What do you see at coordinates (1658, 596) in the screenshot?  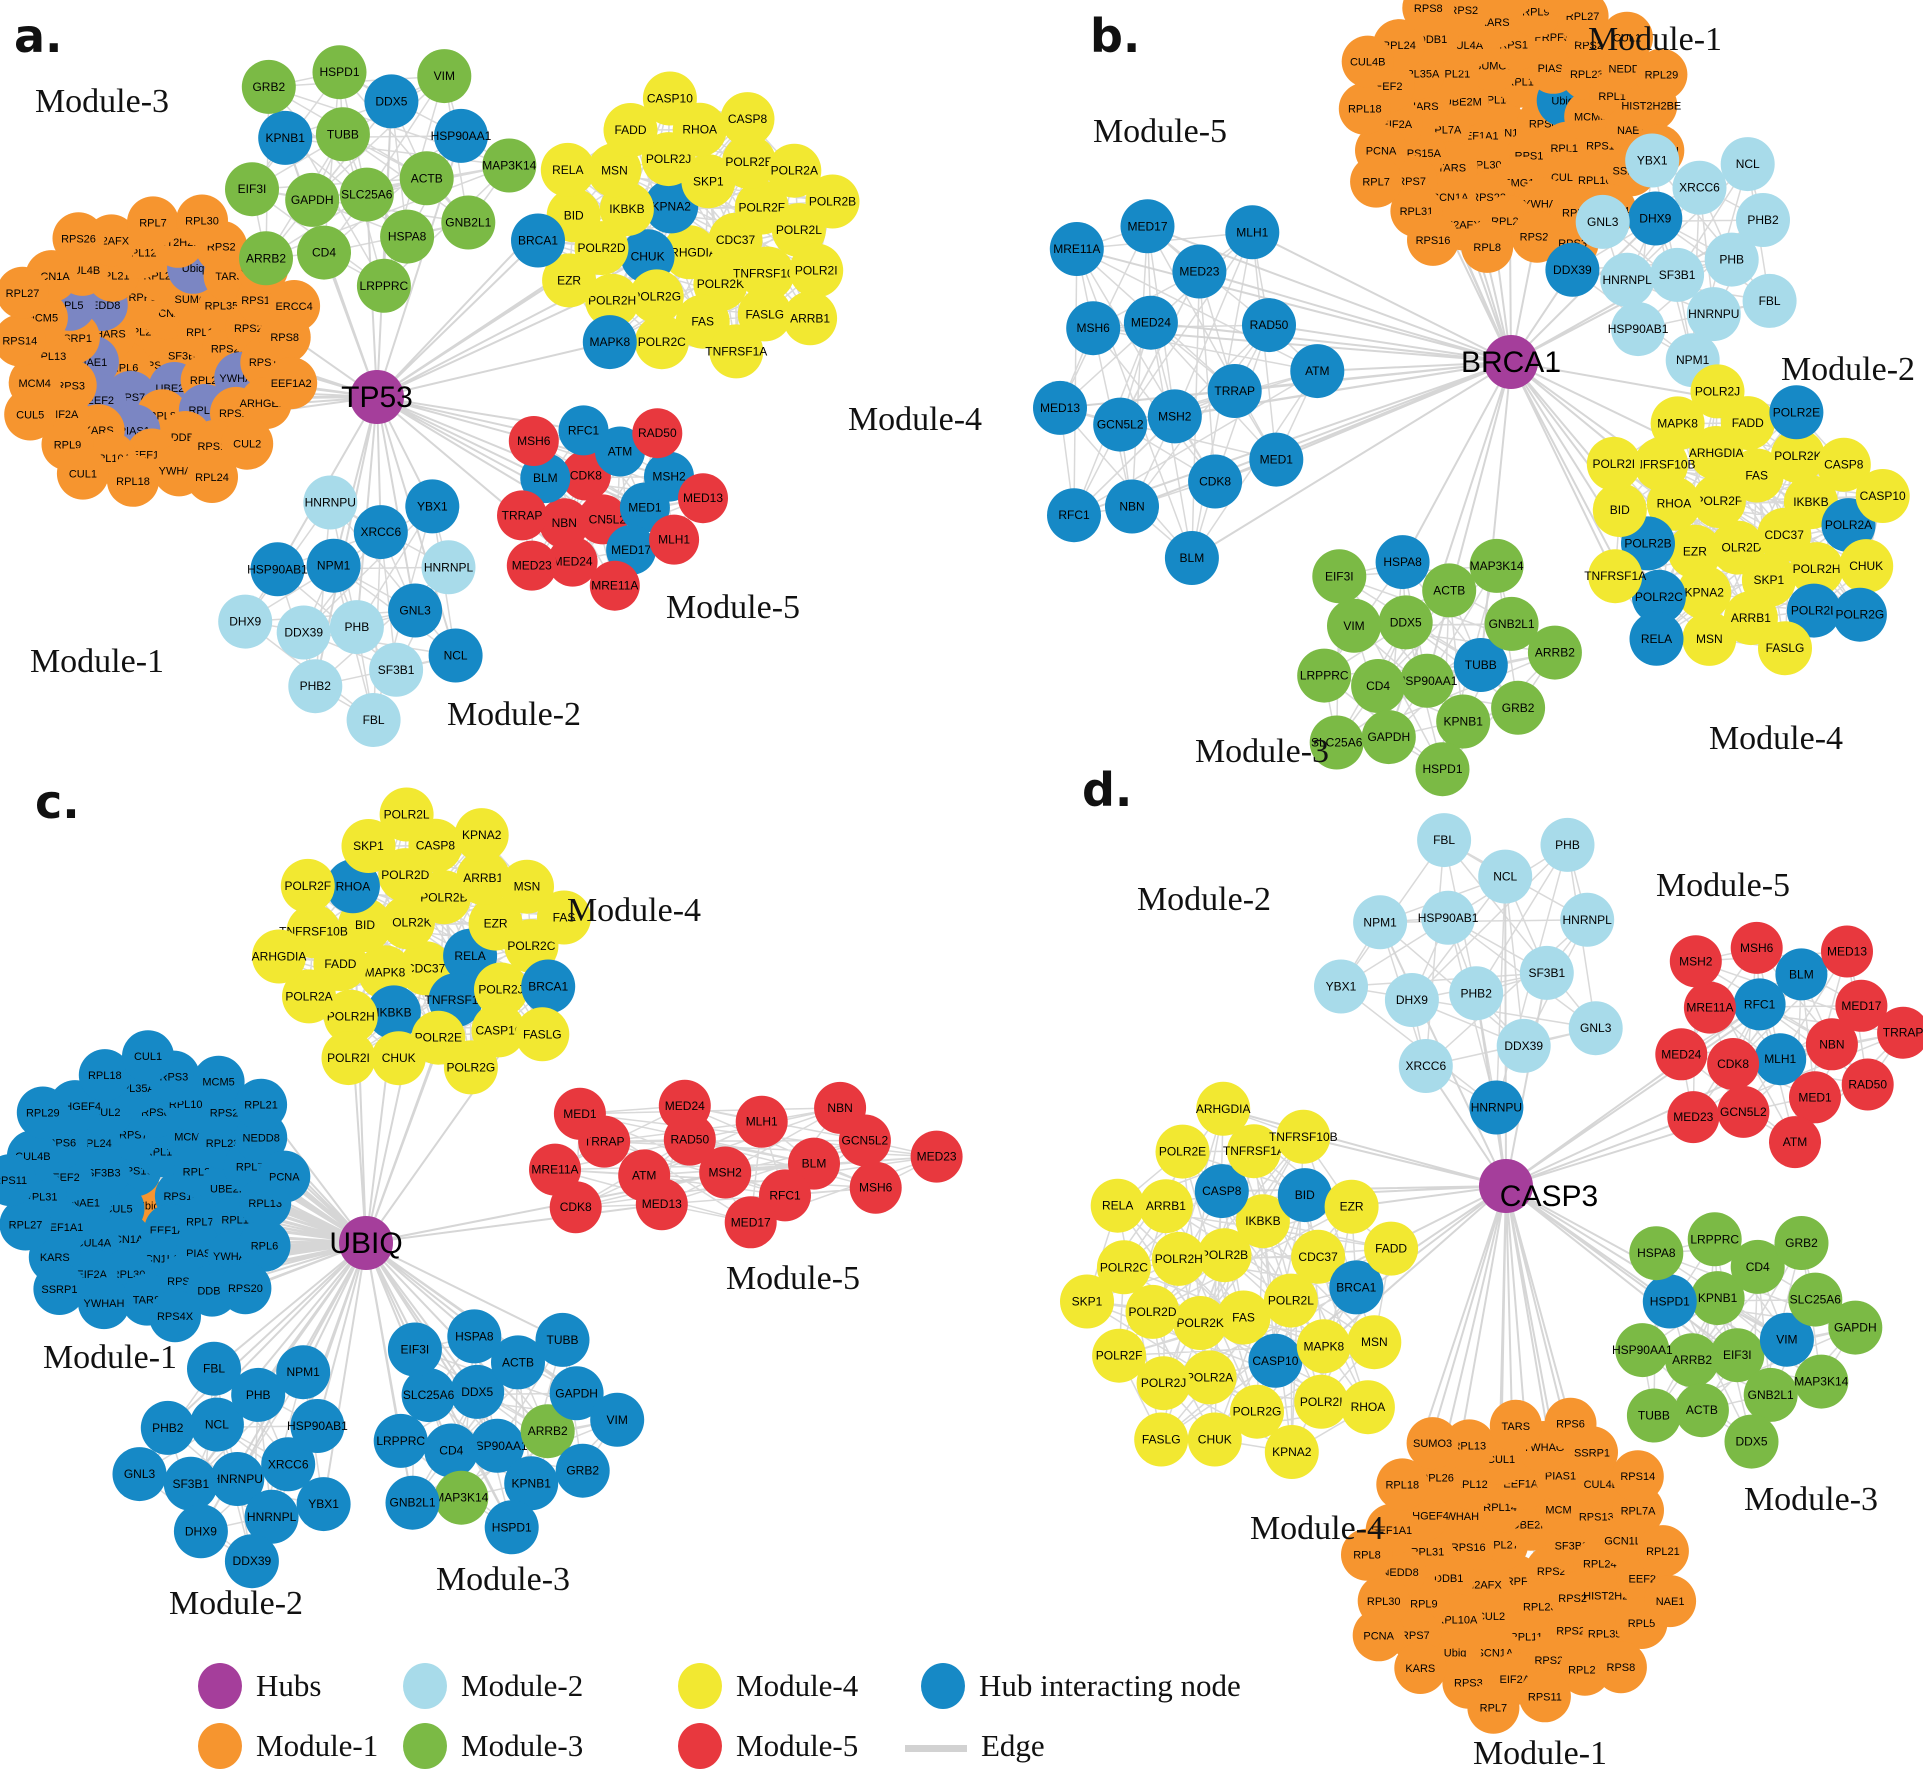 I see `node-POLR2C` at bounding box center [1658, 596].